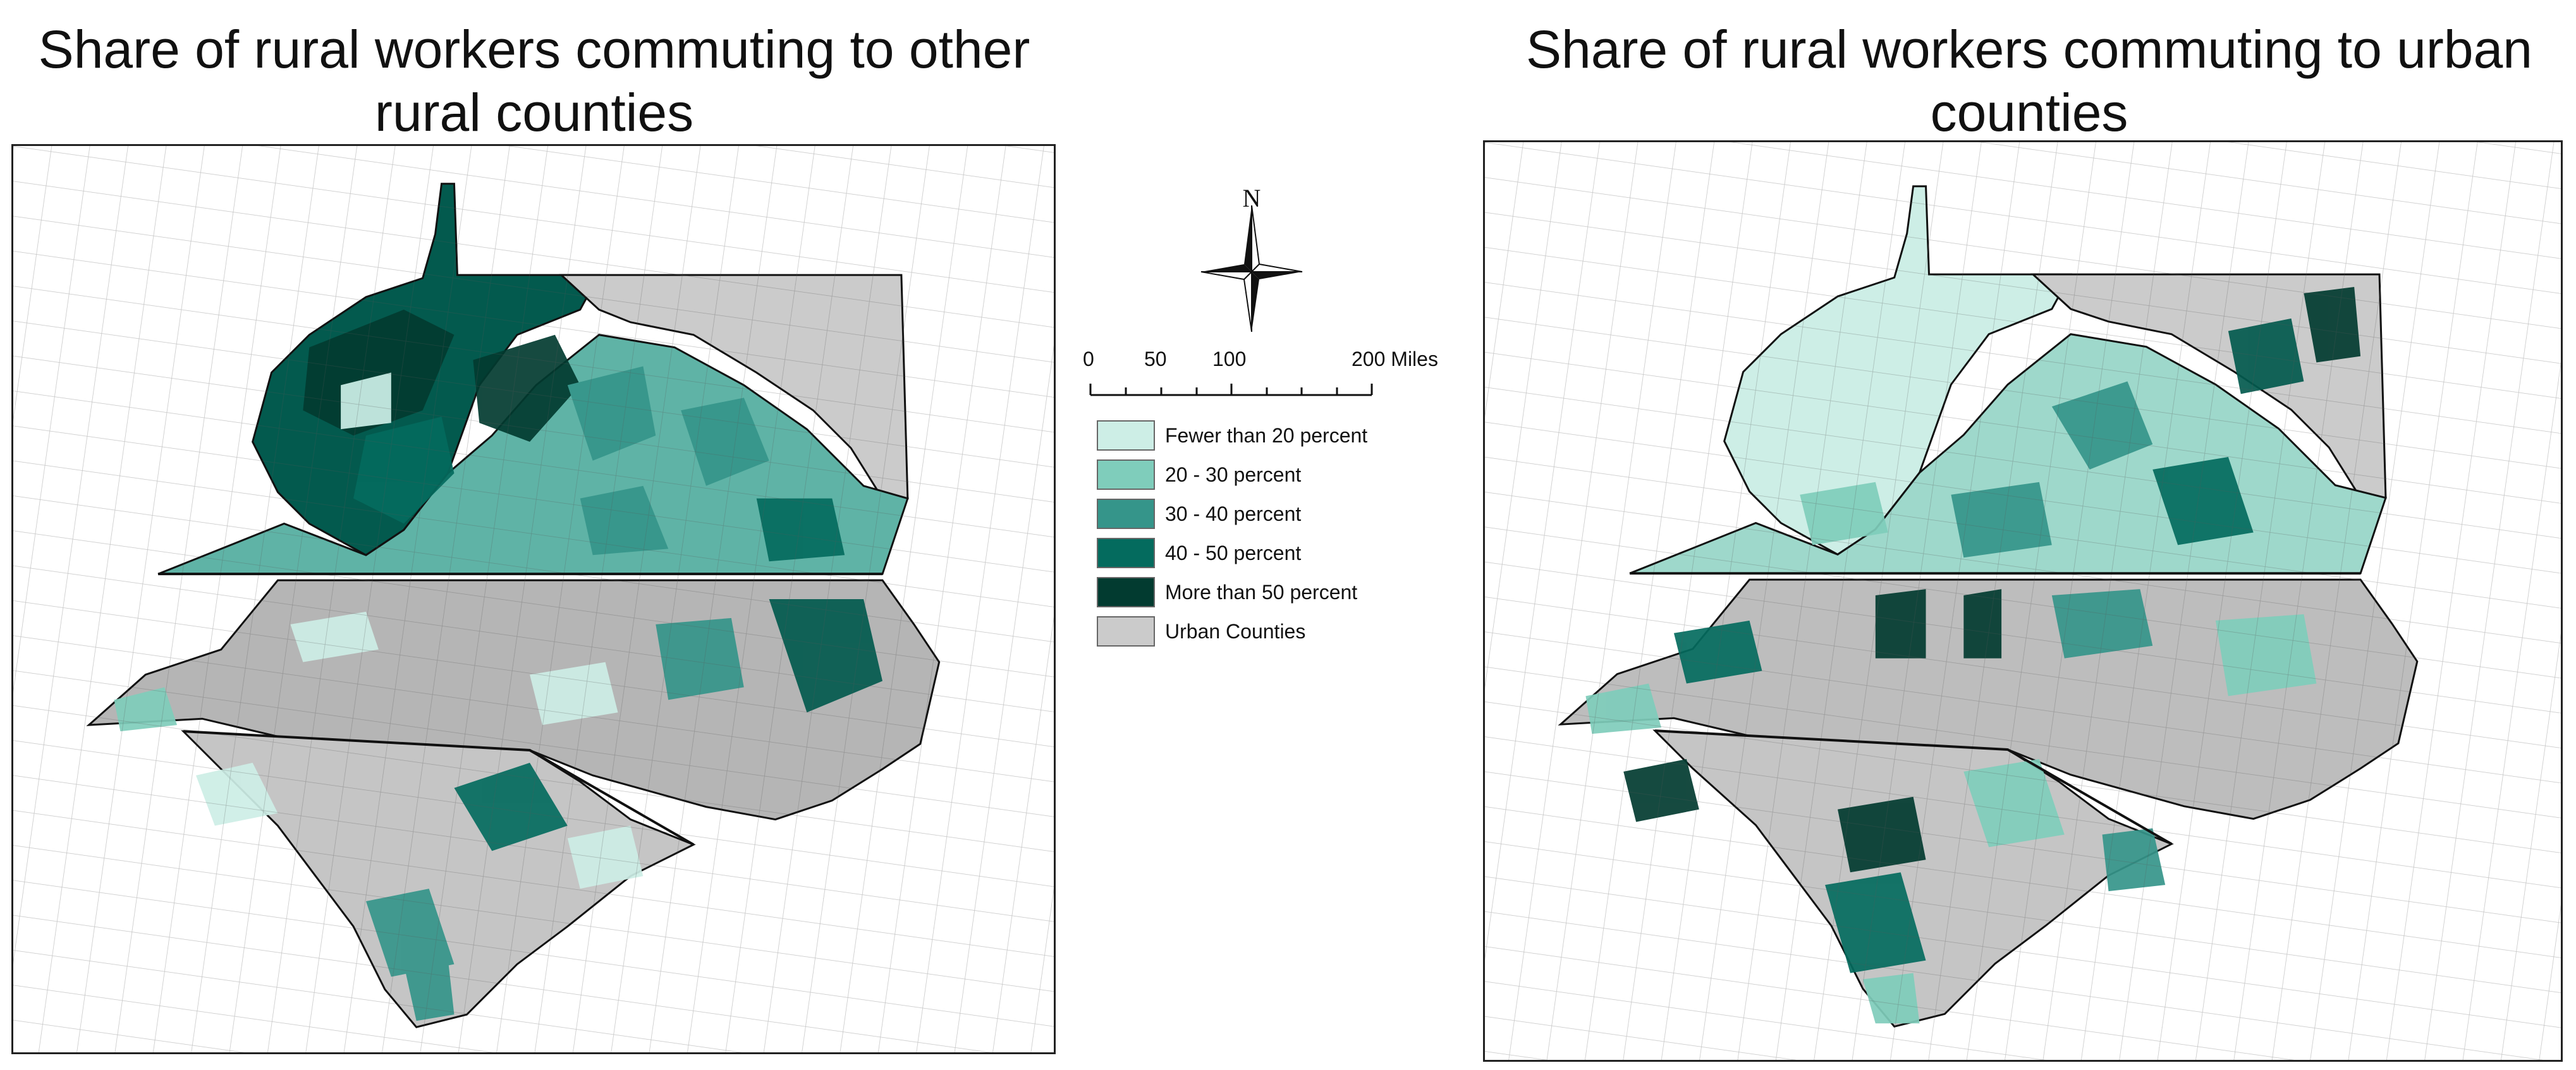 Image resolution: width=2576 pixels, height=1070 pixels. I want to click on scale-tick-100: 100, so click(1229, 359).